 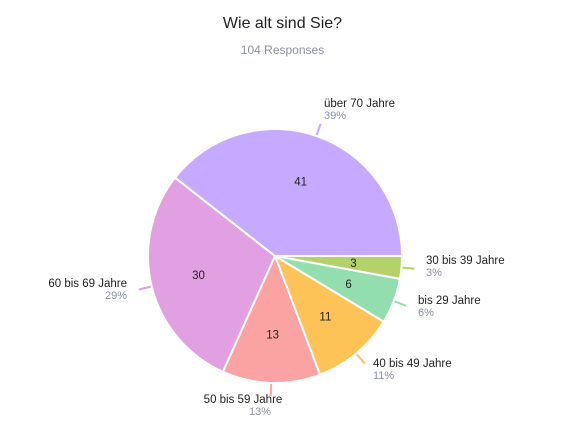 I want to click on slice-value-60-bis-69-jahre: 30, so click(x=198, y=276).